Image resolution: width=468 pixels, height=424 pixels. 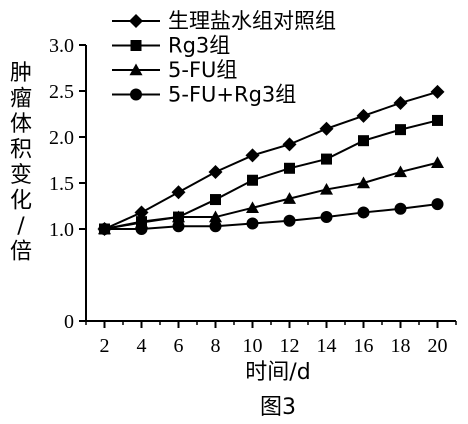 What do you see at coordinates (136, 94) in the screenshot?
I see `legend-circle-marker` at bounding box center [136, 94].